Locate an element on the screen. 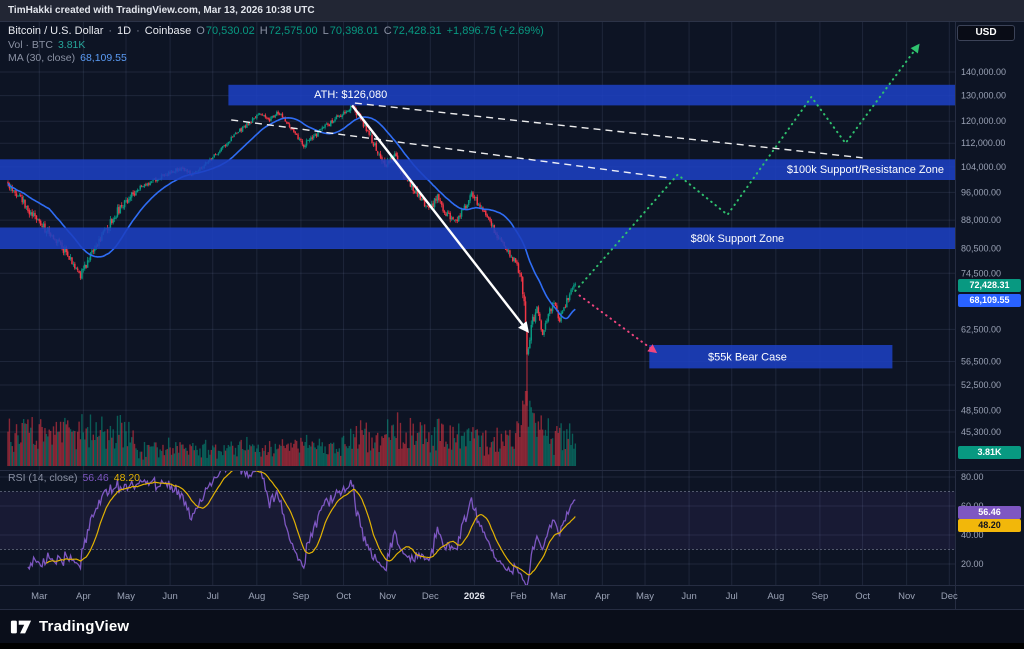 Image resolution: width=1024 pixels, height=649 pixels. svg-text: 56,500.00 is located at coordinates (981, 362).